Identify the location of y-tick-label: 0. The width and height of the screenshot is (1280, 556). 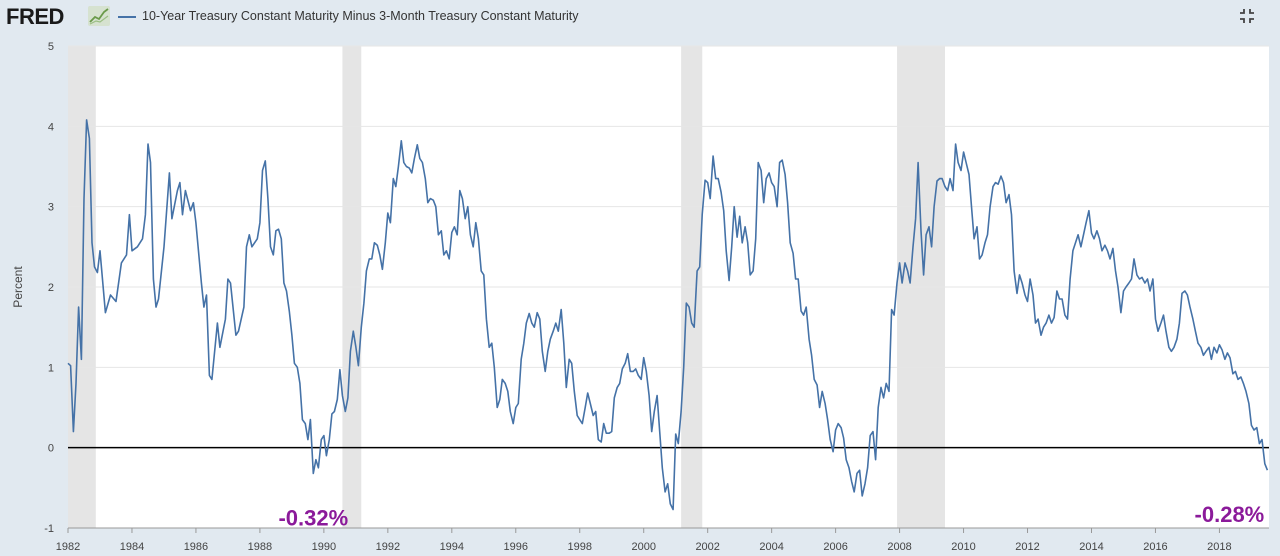
(51, 449).